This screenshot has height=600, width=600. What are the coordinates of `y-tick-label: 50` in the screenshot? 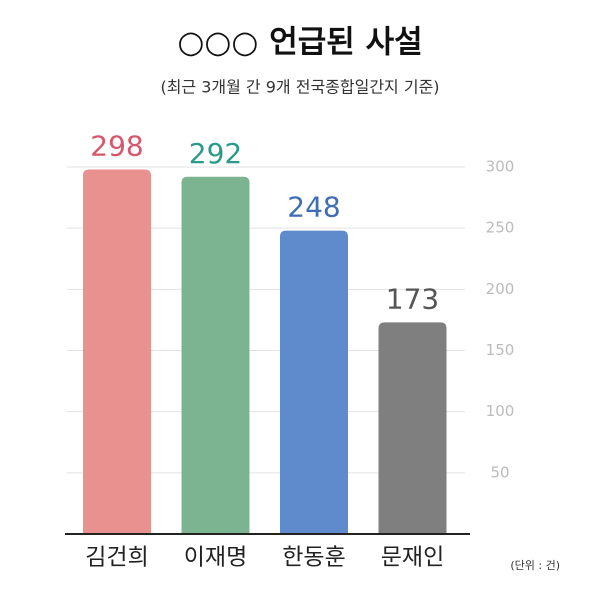 It's located at (499, 472).